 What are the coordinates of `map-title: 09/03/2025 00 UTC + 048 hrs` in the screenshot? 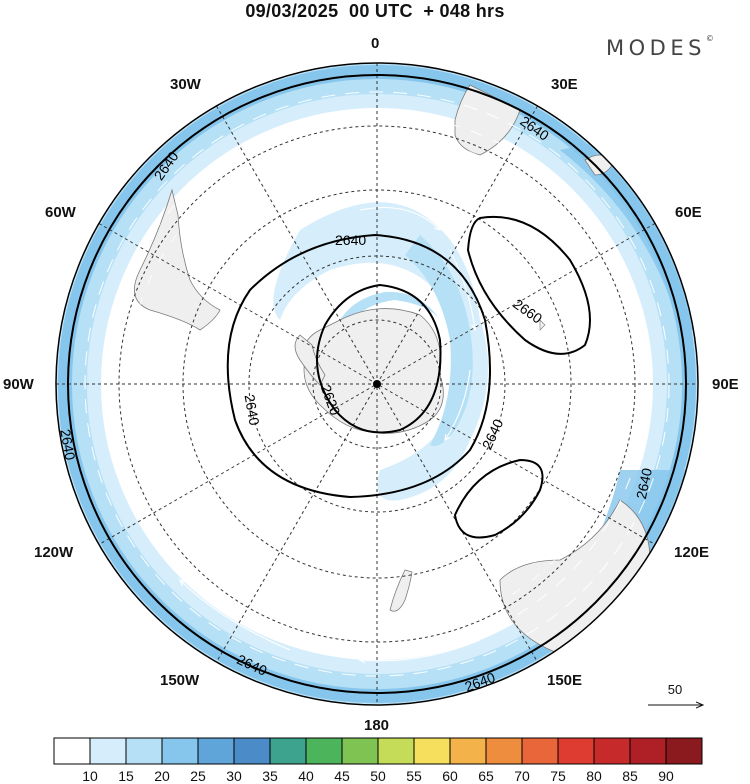 It's located at (375, 11).